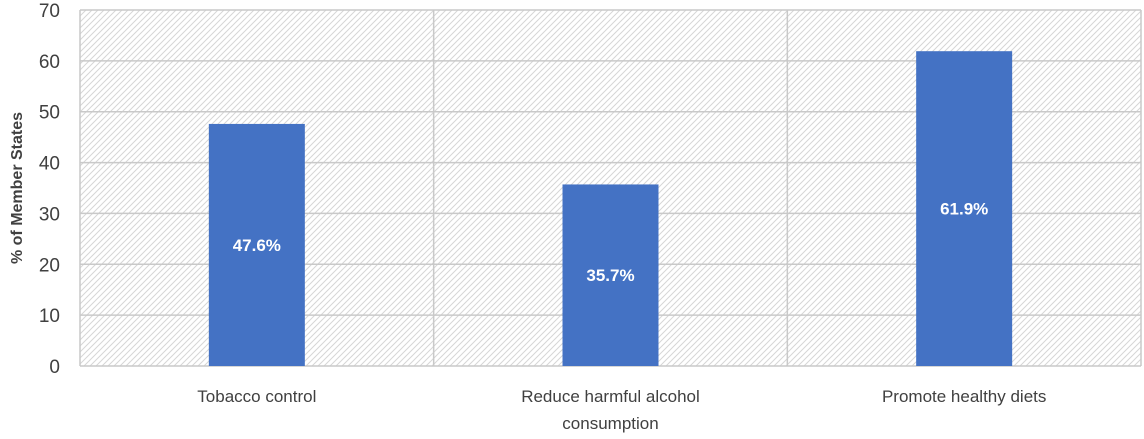 This screenshot has height=439, width=1144. What do you see at coordinates (54, 367) in the screenshot?
I see `y-tick-label: 0` at bounding box center [54, 367].